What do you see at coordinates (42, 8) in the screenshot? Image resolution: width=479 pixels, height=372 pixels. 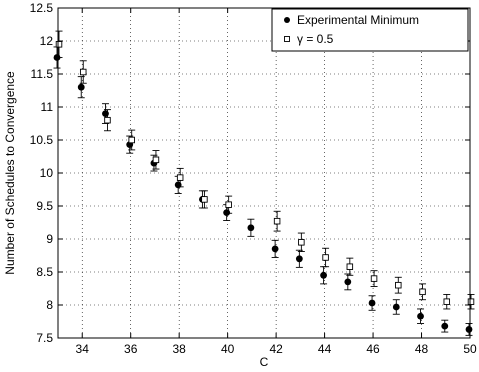 I see `y-tick-label: 12.5` at bounding box center [42, 8].